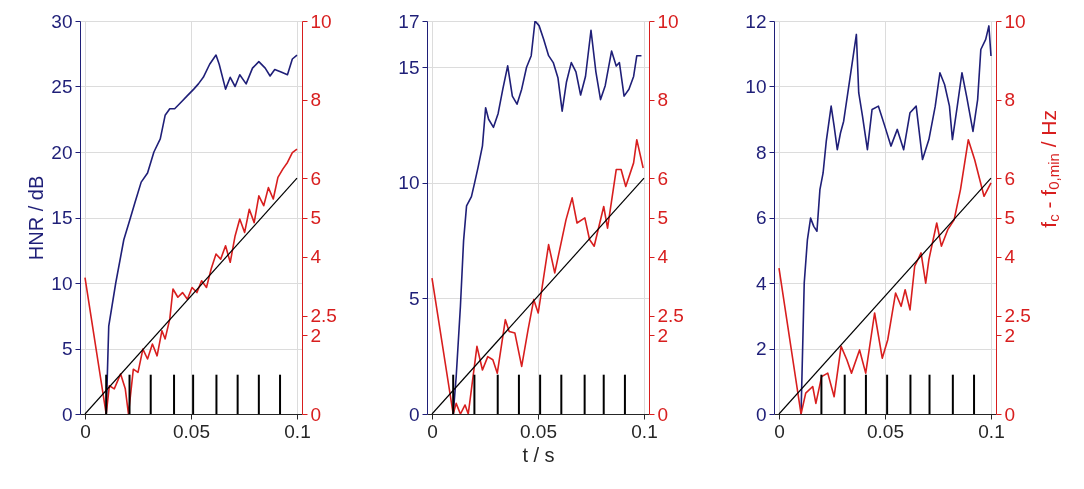  I want to click on y-axis-title: HNR / dB, so click(36, 218).